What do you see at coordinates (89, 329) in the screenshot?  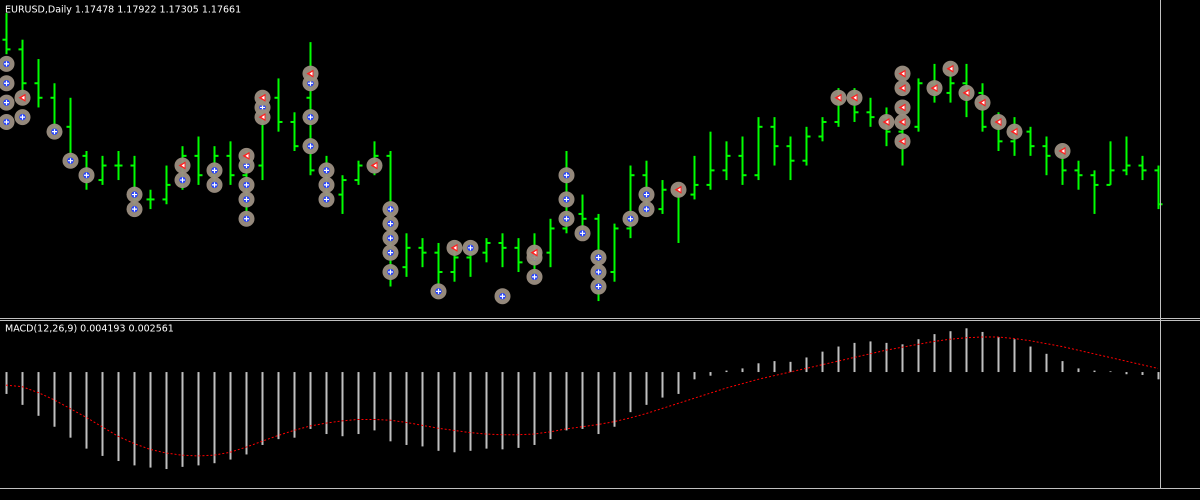 I see `macd-title: MACD(12,26,9) 0.004193 0.002561` at bounding box center [89, 329].